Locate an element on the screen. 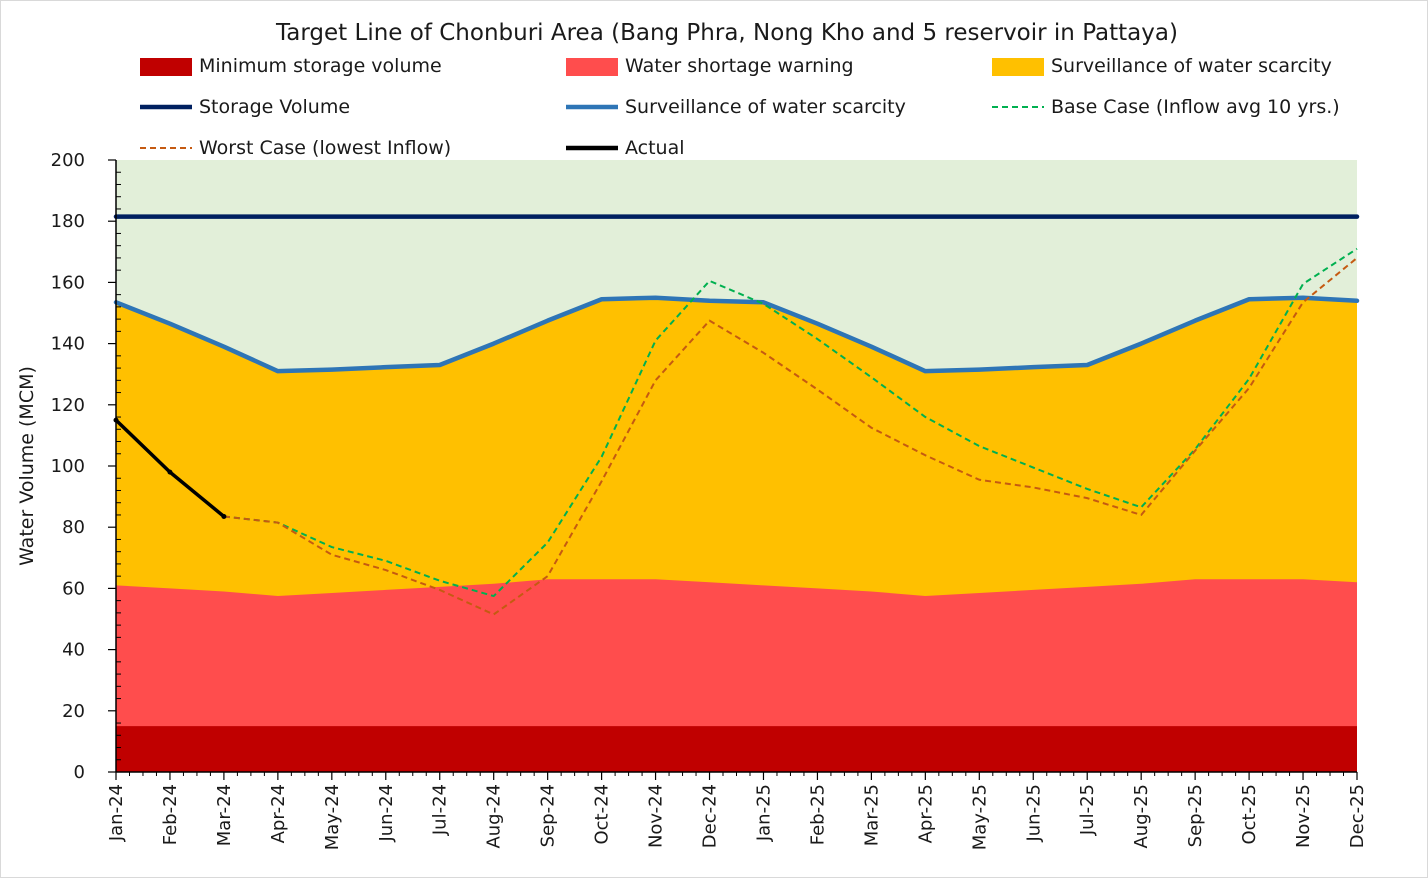 This screenshot has height=878, width=1428. x-tick-label: Apr-25 is located at coordinates (925, 813).